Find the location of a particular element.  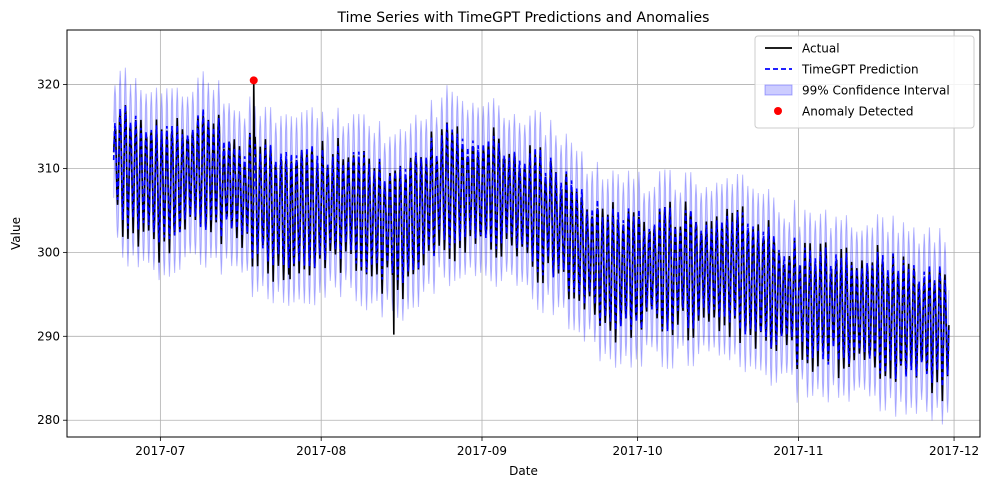

anomaly-point is located at coordinates (253, 80).